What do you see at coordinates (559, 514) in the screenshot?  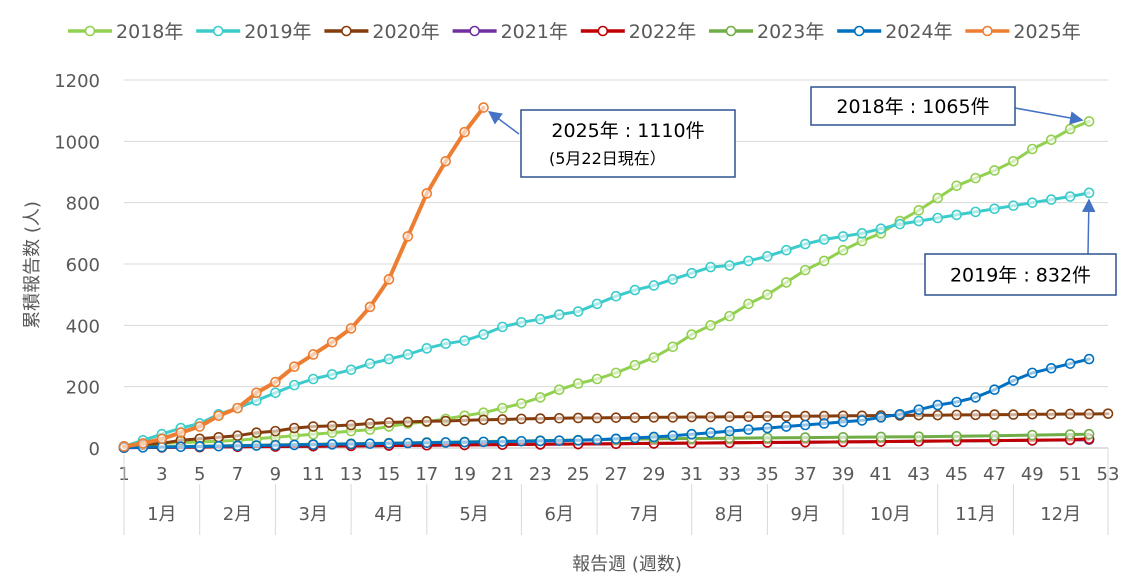 I see `month-label-6: 6月` at bounding box center [559, 514].